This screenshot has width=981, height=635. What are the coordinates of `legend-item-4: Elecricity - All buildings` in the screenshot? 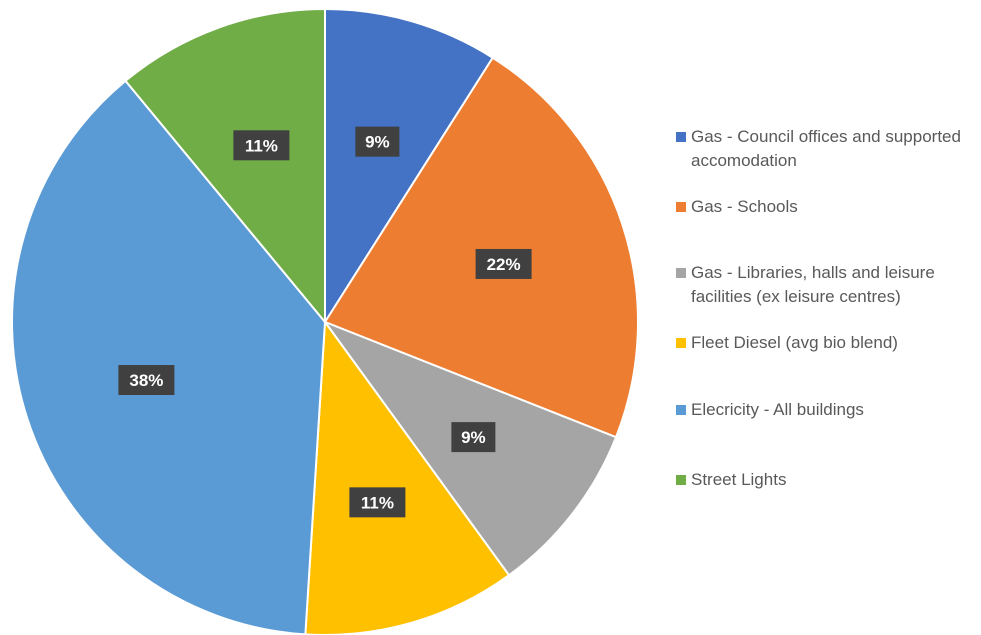 It's located at (826, 410).